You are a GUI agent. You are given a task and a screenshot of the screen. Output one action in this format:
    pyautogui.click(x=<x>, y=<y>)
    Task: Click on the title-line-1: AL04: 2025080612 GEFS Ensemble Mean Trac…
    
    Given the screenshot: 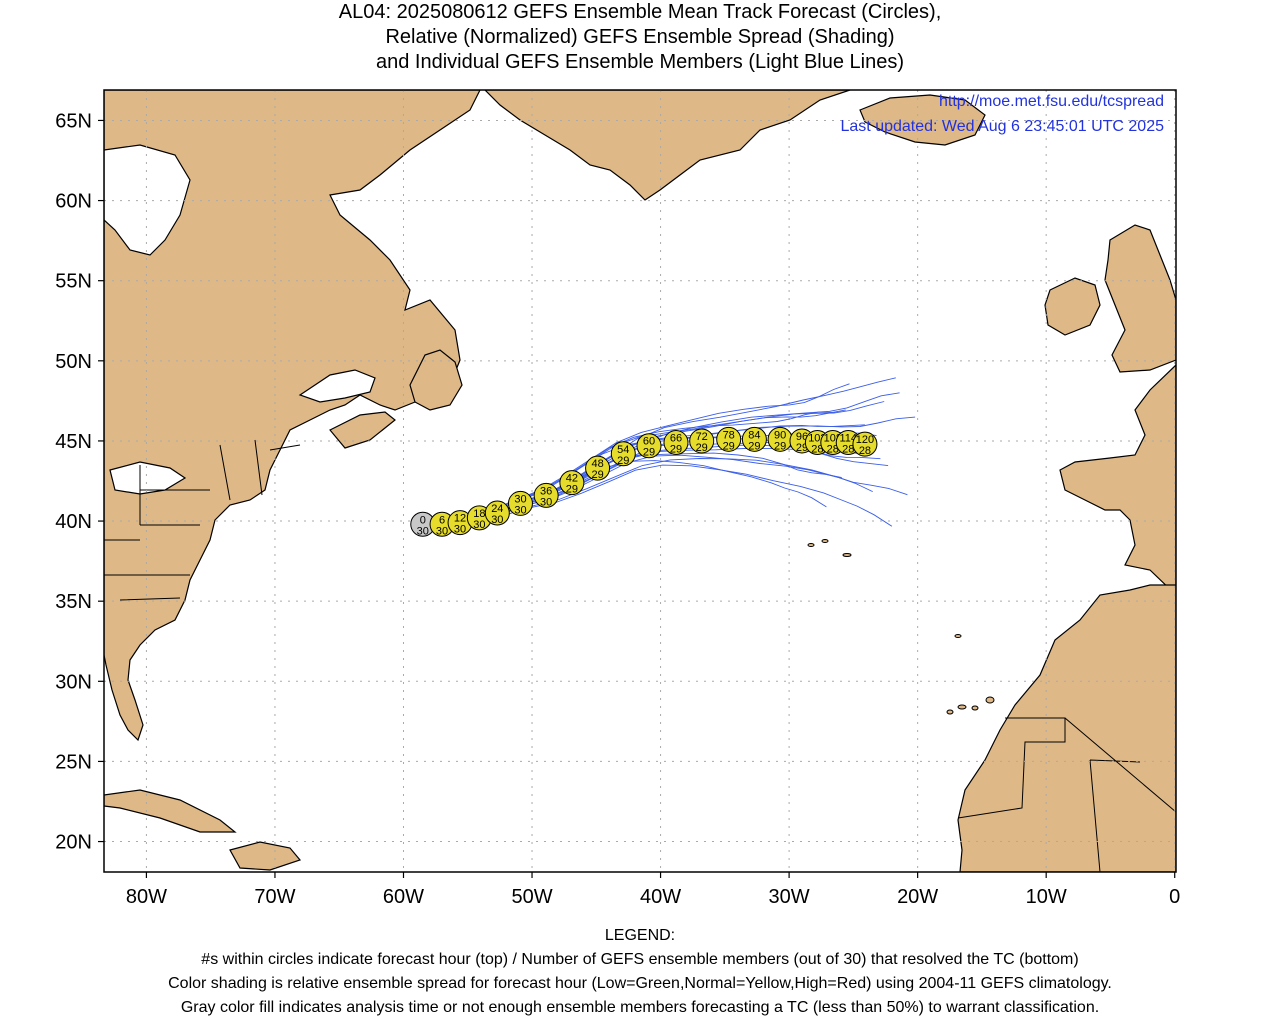 What is the action you would take?
    pyautogui.click(x=640, y=12)
    